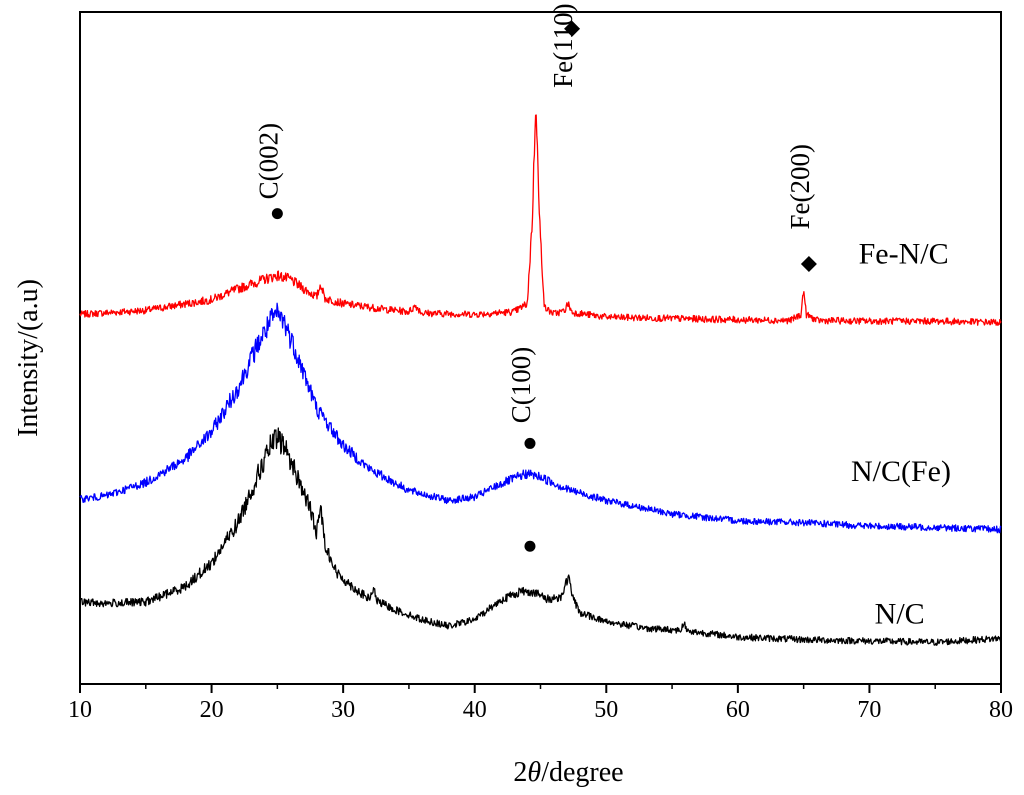 This screenshot has height=795, width=1024. What do you see at coordinates (869, 710) in the screenshot?
I see `x-tick-label: 70` at bounding box center [869, 710].